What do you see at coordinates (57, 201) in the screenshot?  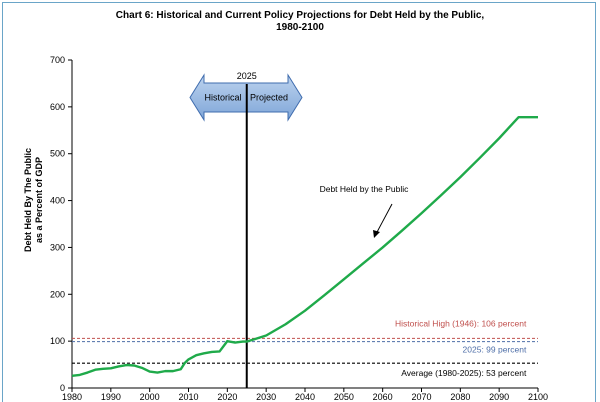 I see `y-tick-label: 400` at bounding box center [57, 201].